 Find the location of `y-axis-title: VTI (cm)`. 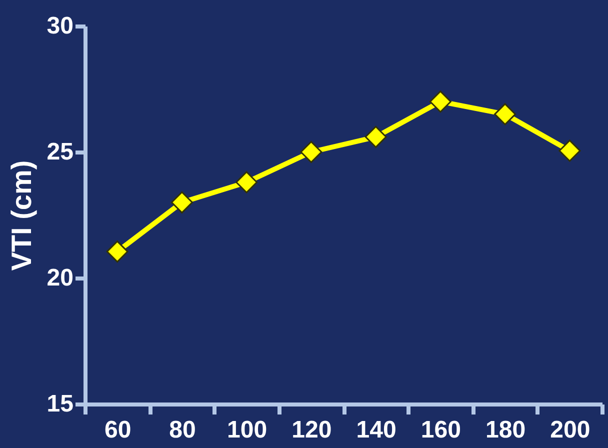

y-axis-title: VTI (cm) is located at coordinates (21, 215).